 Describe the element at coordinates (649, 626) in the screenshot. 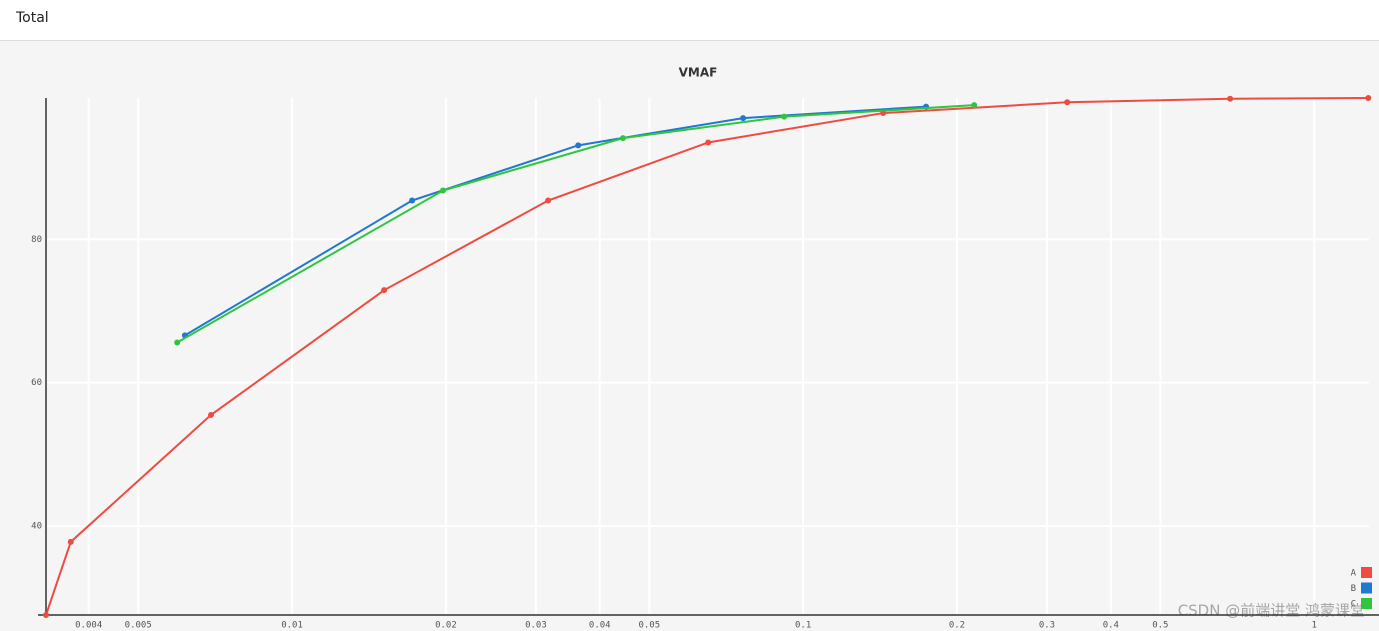

I see `x-tick-label: 0.05` at that location.